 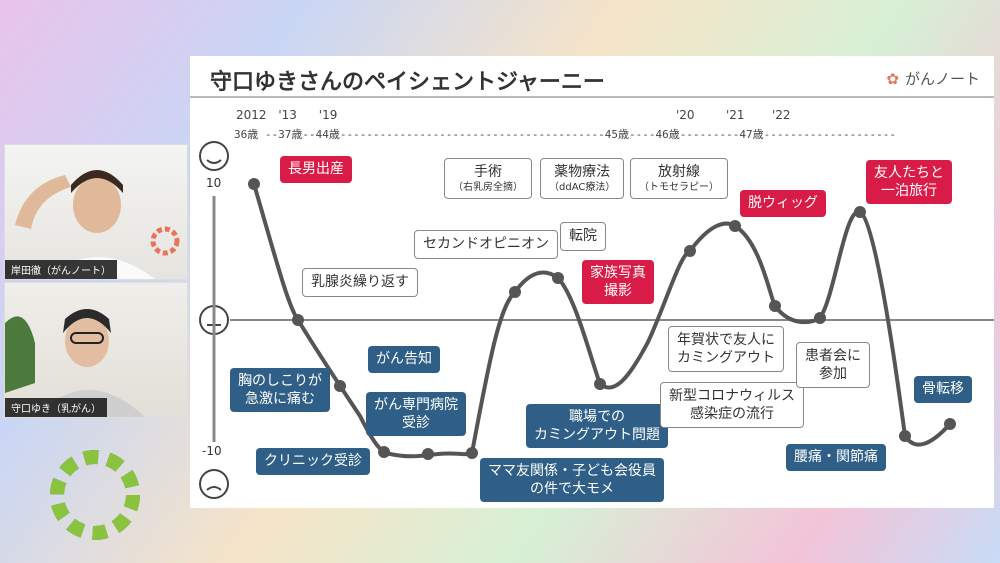 I want to click on event-box: 患者会に 参加, so click(x=833, y=365).